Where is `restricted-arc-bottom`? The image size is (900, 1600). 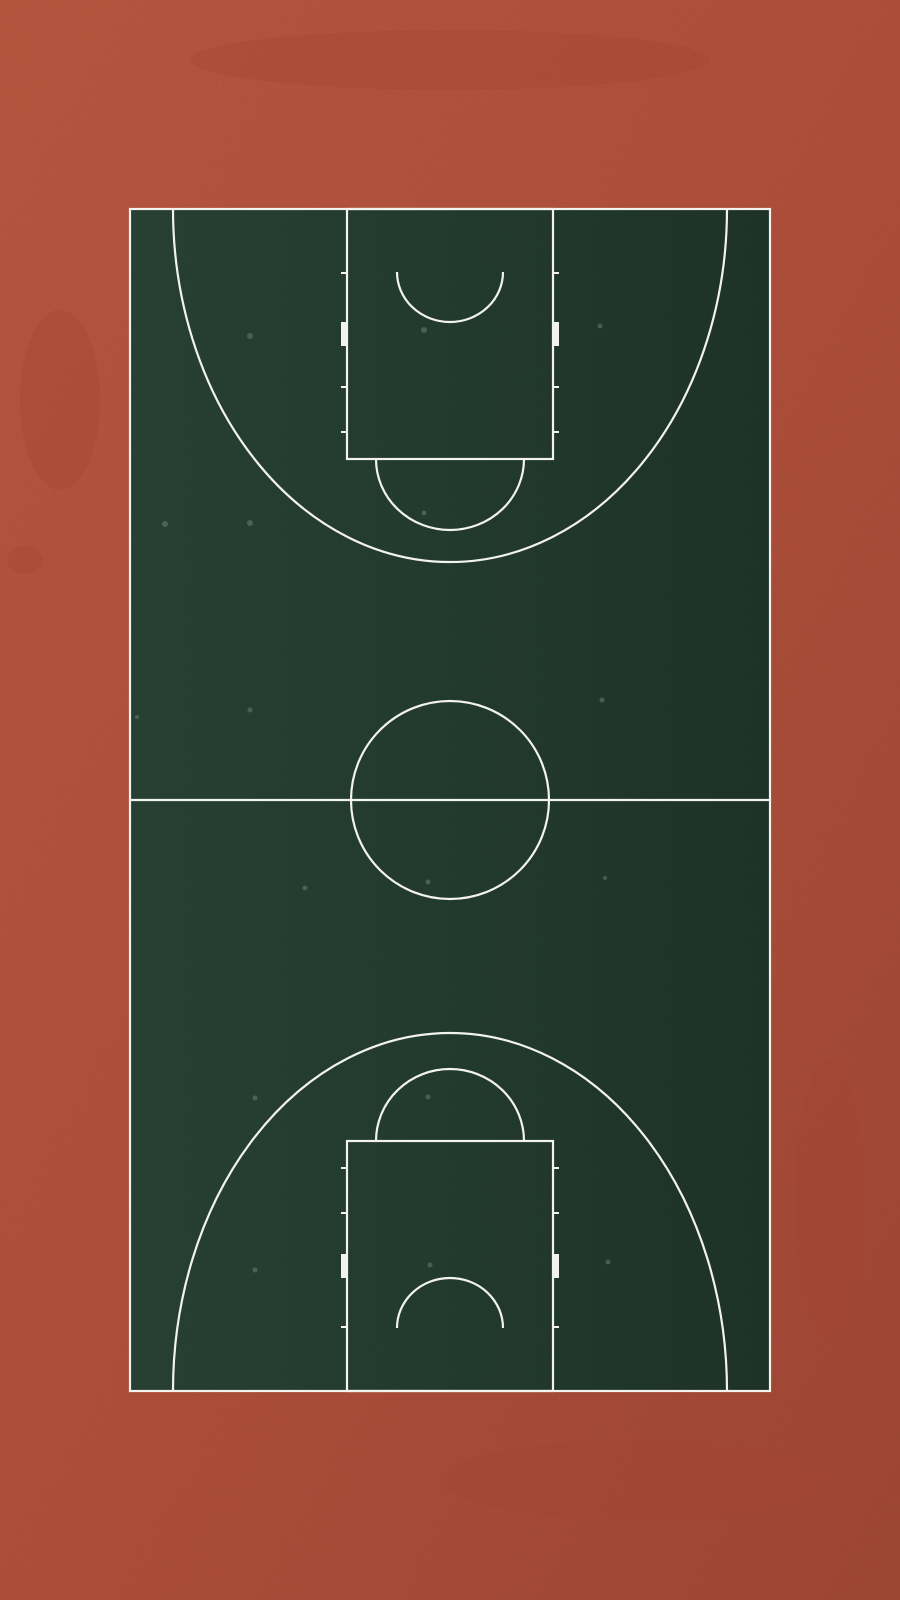
restricted-arc-bottom is located at coordinates (450, 1302).